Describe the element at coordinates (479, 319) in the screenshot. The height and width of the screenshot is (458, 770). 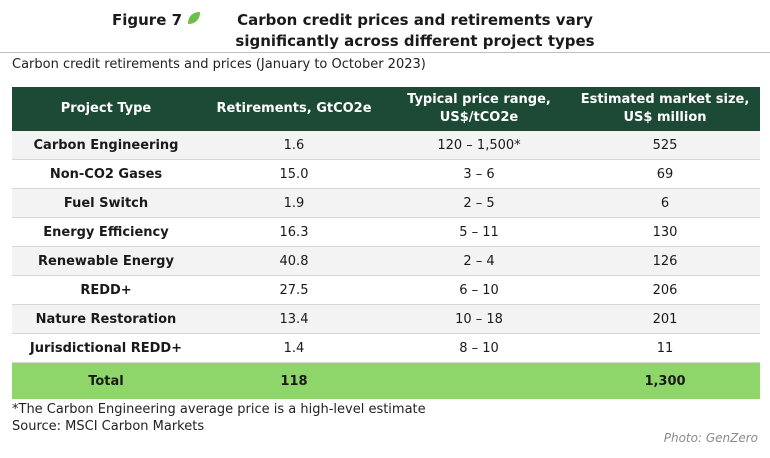
I see `price-range-cell: 10 – 18` at that location.